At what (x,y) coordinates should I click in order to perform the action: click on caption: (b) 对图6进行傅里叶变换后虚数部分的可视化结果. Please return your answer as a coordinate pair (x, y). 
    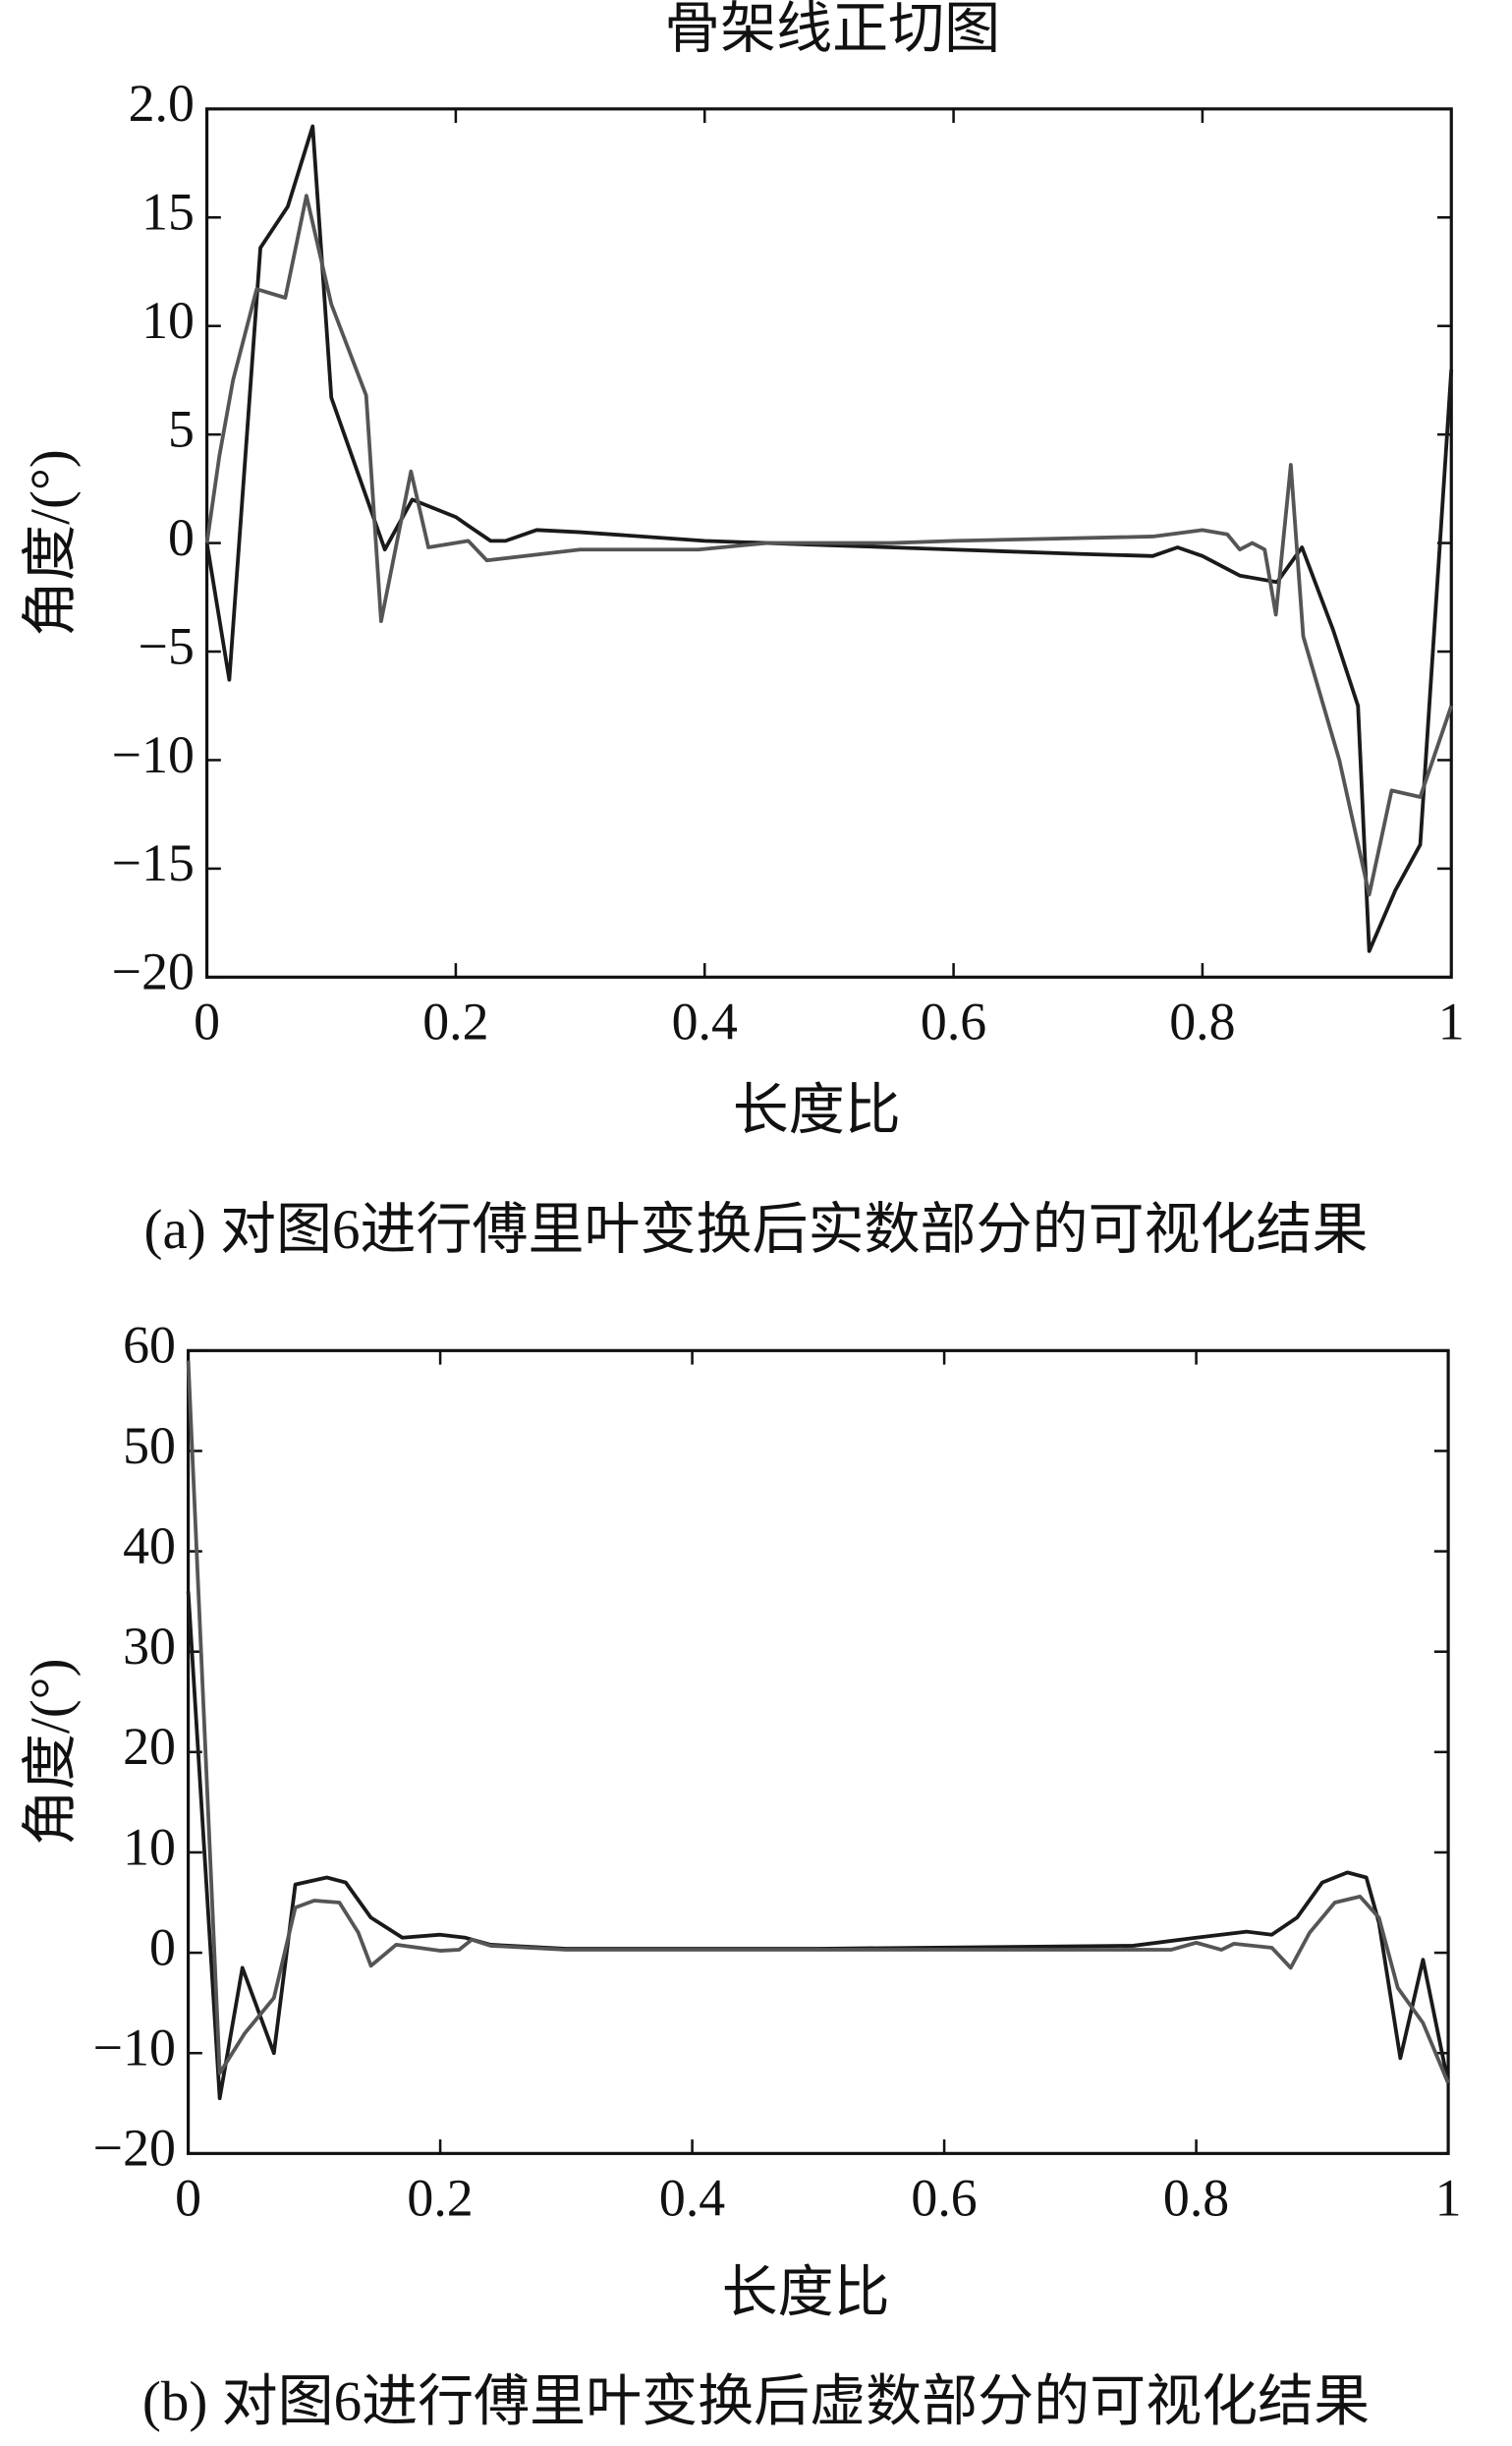
    Looking at the image, I should click on (756, 2401).